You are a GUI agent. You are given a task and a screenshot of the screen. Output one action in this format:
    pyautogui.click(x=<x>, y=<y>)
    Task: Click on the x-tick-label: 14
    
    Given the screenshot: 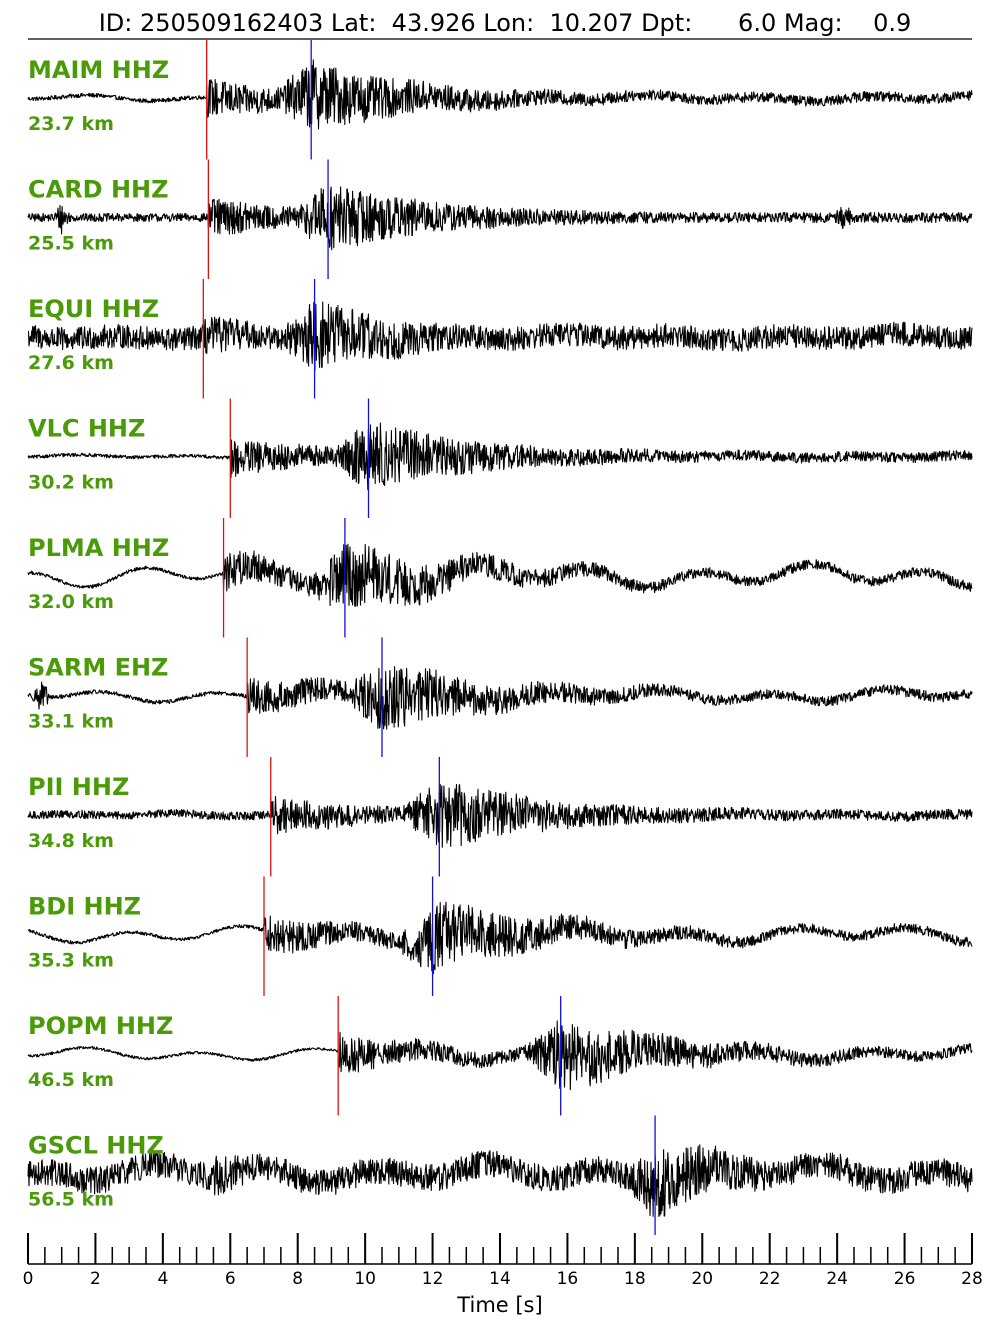 What is the action you would take?
    pyautogui.click(x=500, y=1279)
    